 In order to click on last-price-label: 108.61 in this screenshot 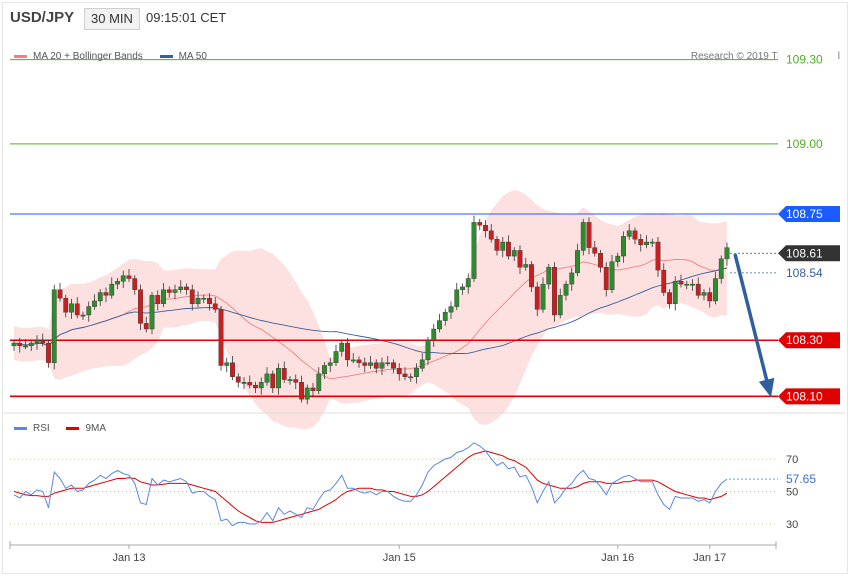, I will do `click(804, 253)`.